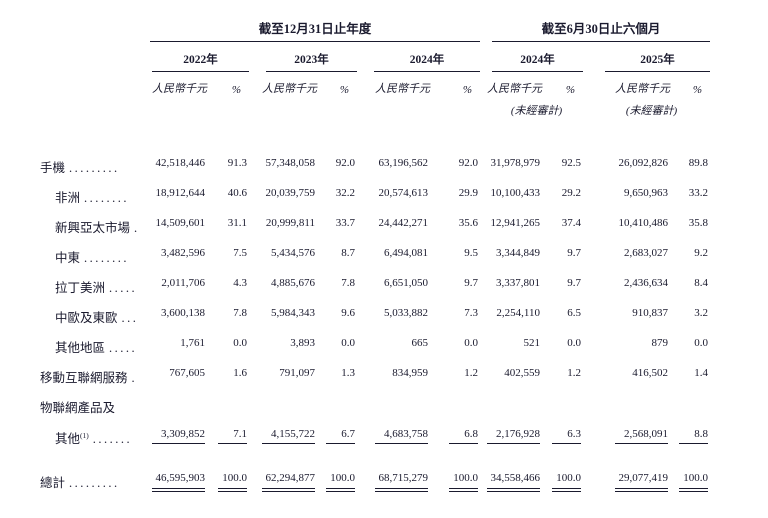 This screenshot has width=768, height=518. I want to click on value-cell-2023-amount, so click(283, 408).